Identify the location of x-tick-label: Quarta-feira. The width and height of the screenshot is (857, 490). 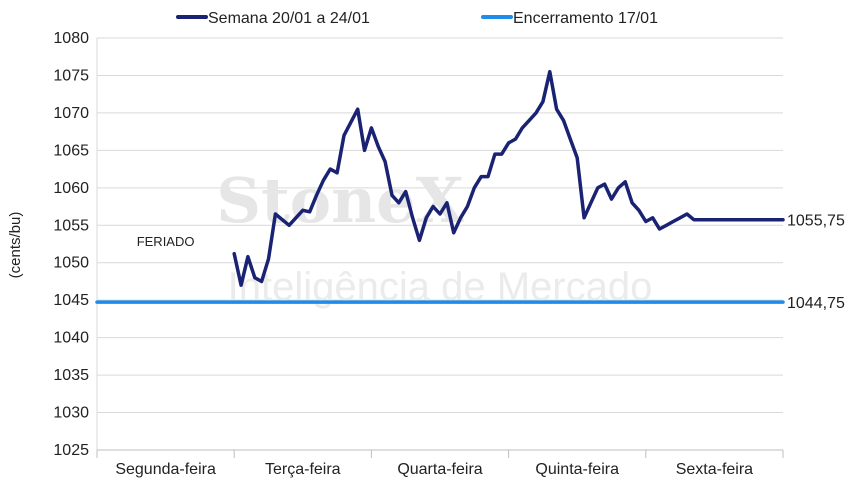
(439, 469).